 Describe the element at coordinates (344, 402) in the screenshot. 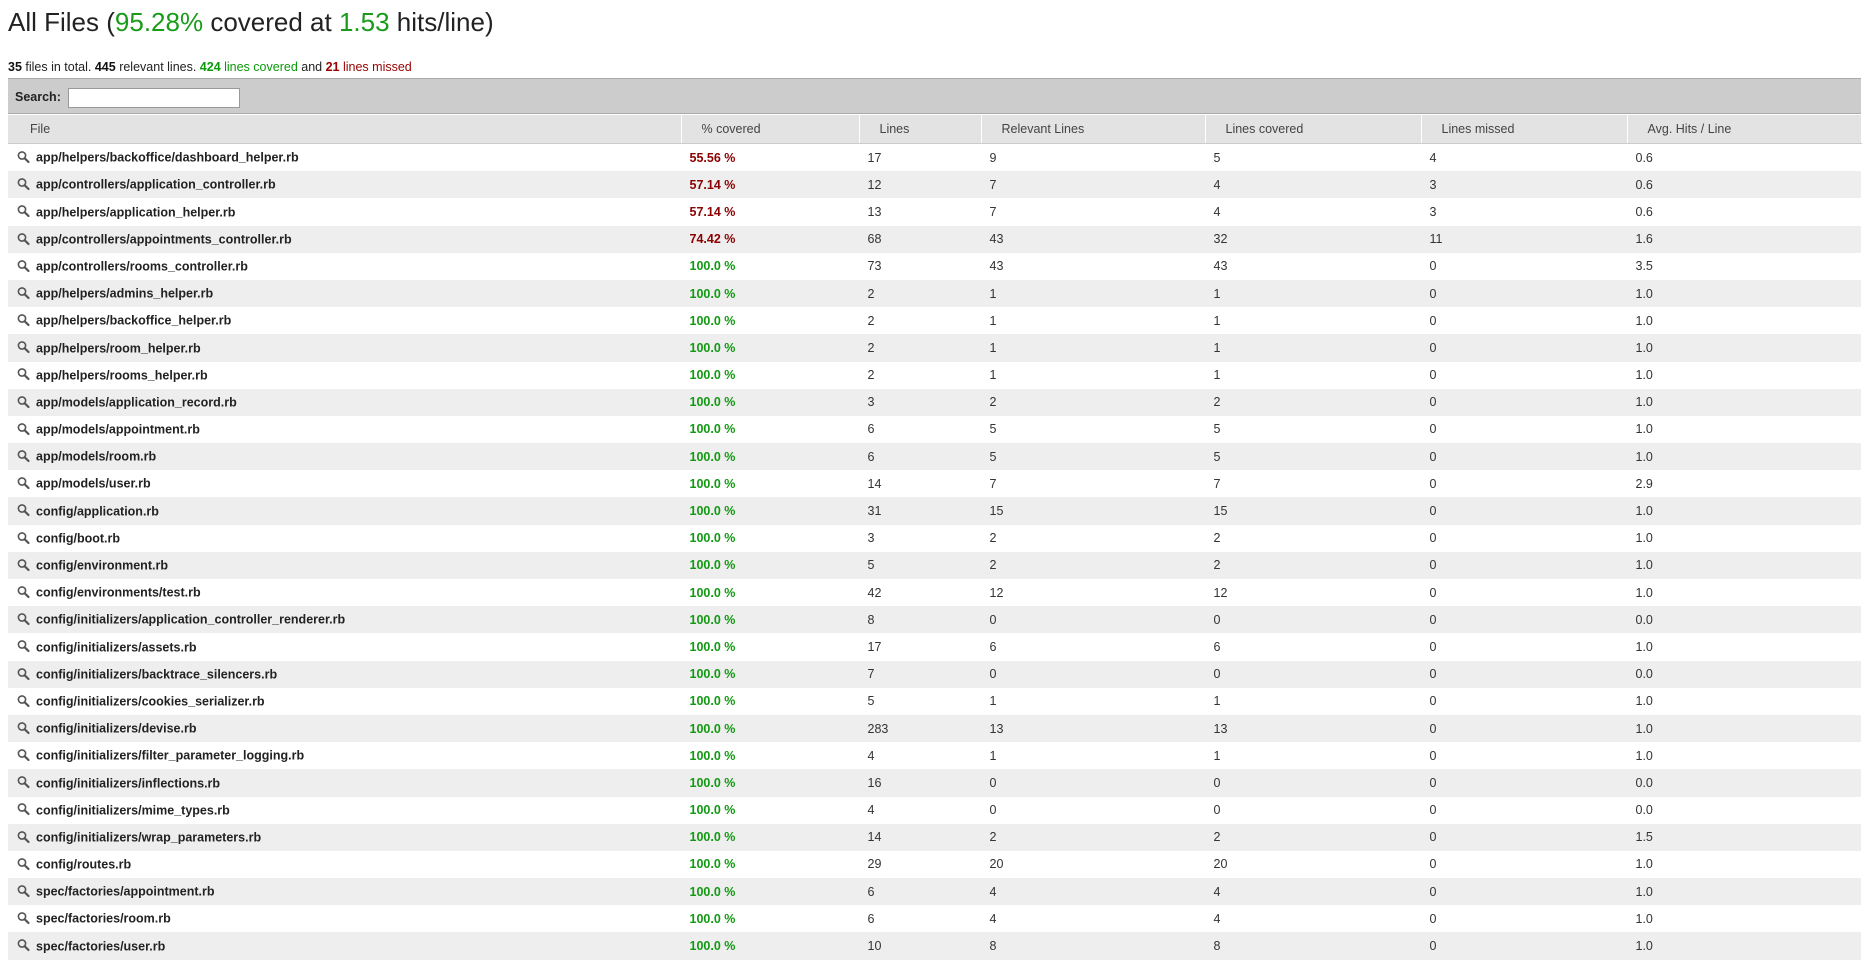

I see `file-cell: app/models/application_record.rb` at that location.